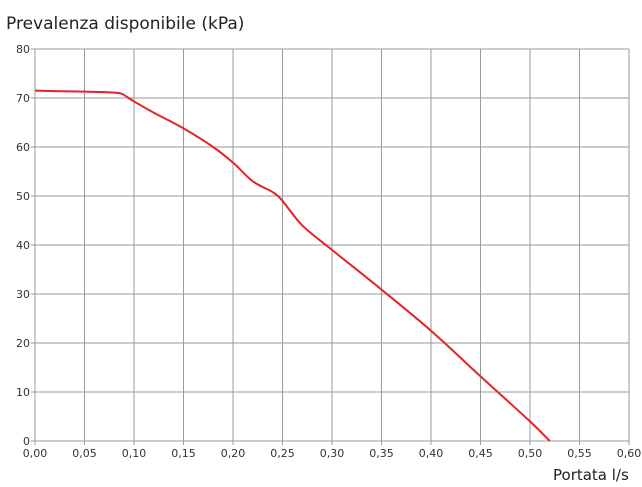 This screenshot has height=487, width=642. Describe the element at coordinates (480, 453) in the screenshot. I see `x-tick-label: 0,45` at that location.